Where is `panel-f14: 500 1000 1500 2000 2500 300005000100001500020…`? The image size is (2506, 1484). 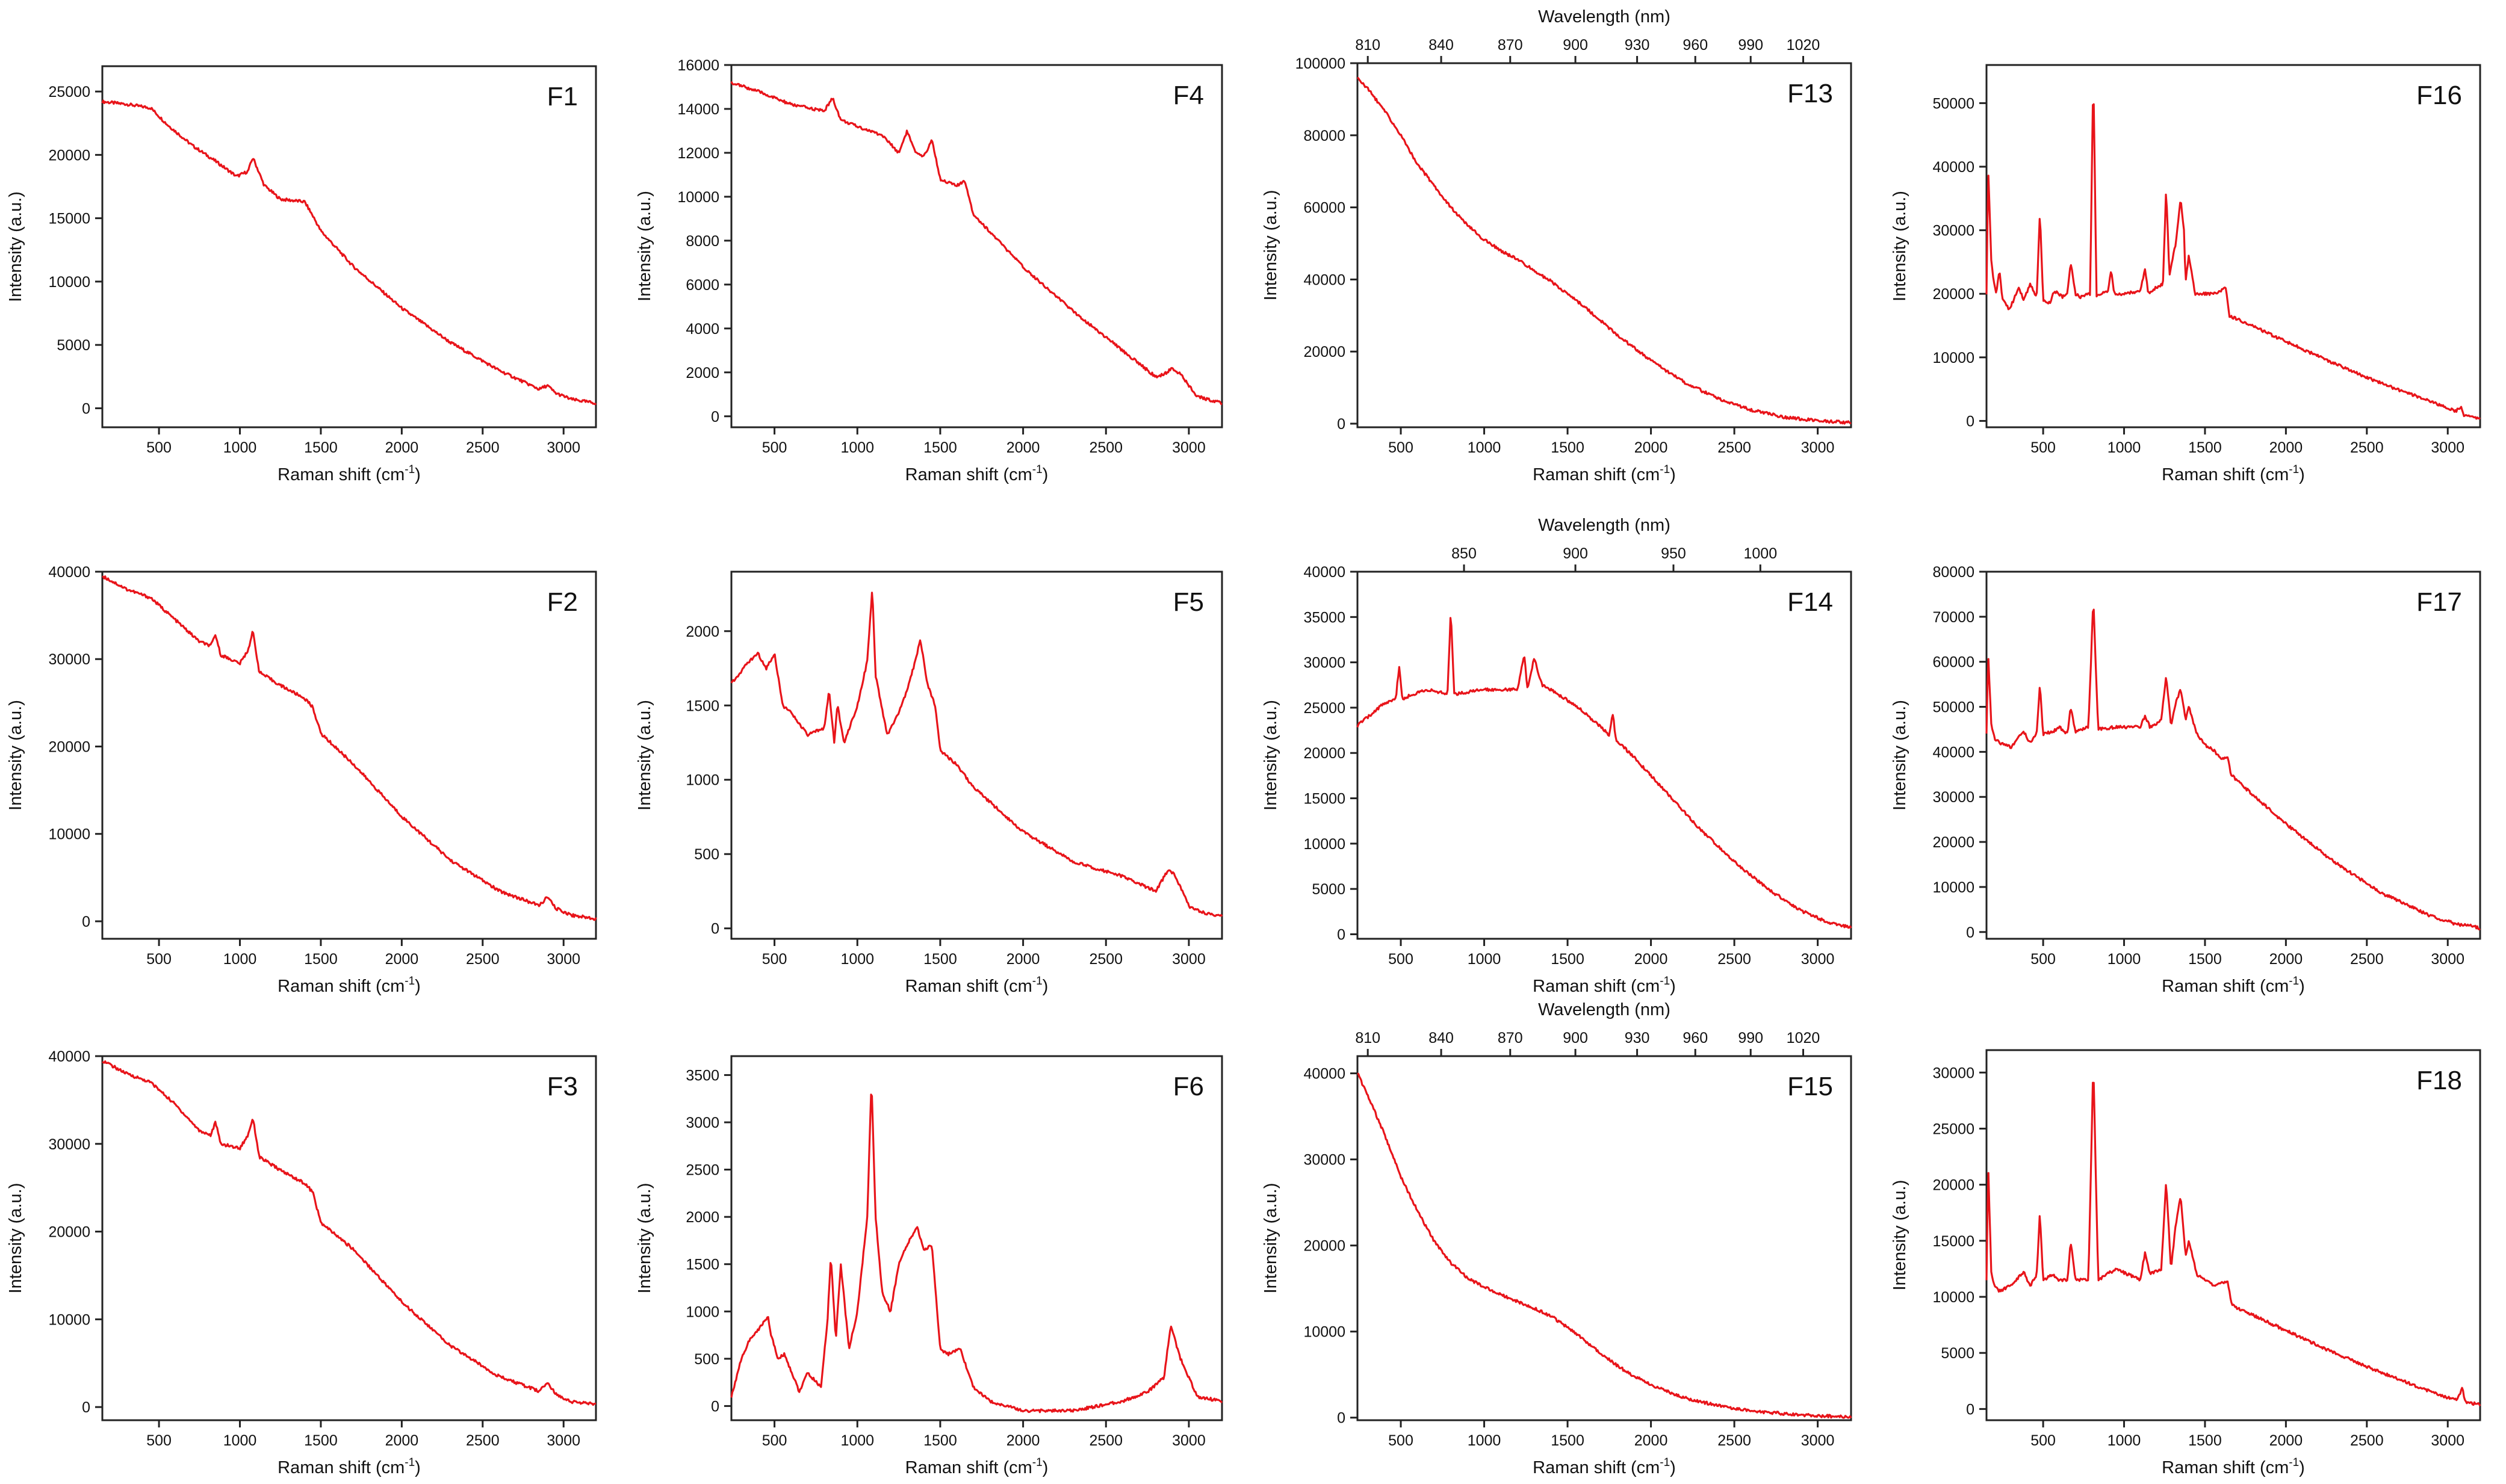
panel-f14: 500 1000 1500 2000 2500 300005000100001500020… is located at coordinates (1557, 756).